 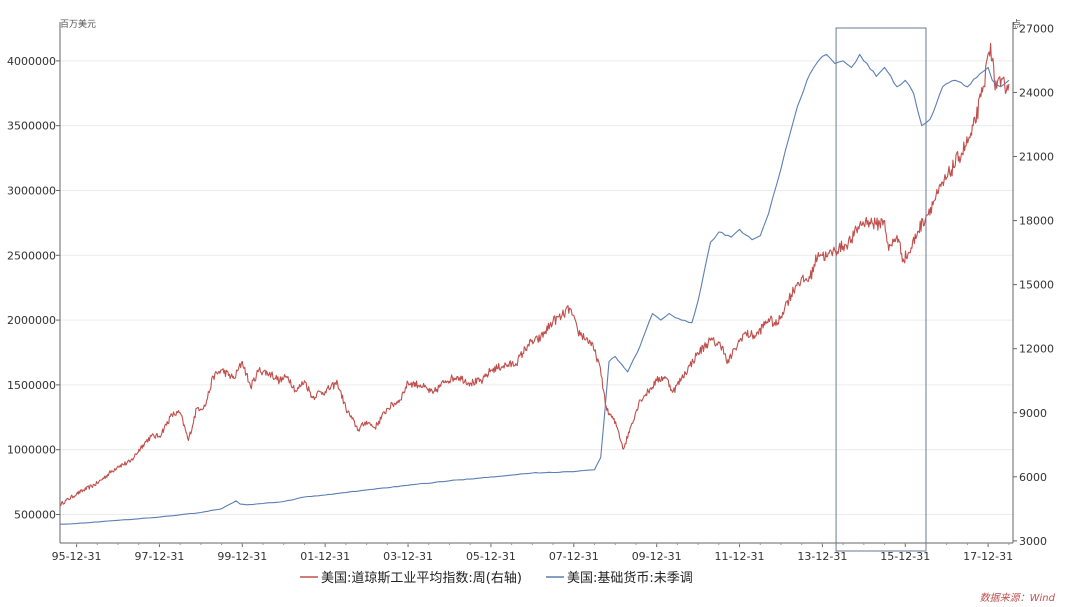 I want to click on left-tick-label: 3500000, so click(x=31, y=126).